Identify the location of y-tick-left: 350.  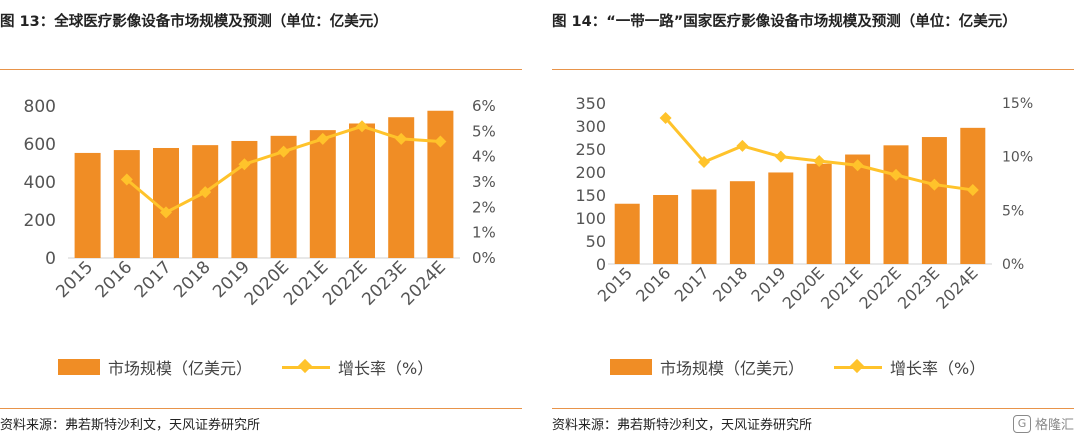
(590, 103).